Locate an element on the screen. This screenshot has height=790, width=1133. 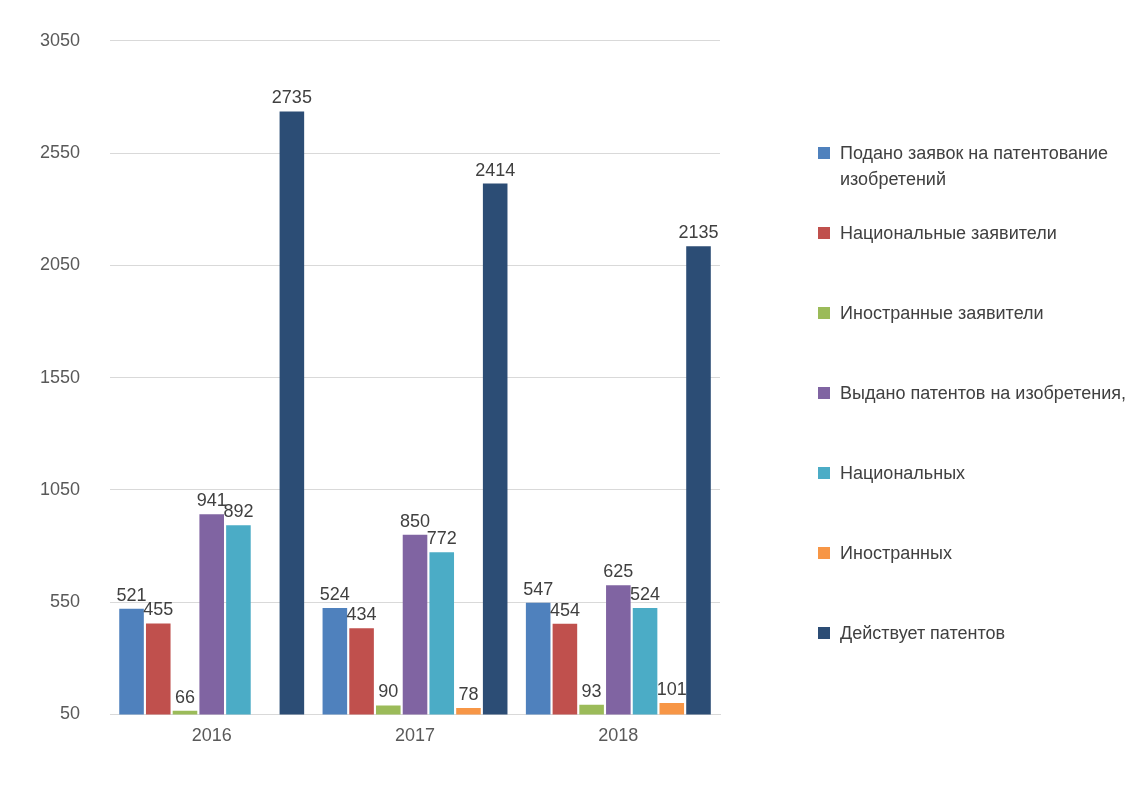
data-label: 101 is located at coordinates (671, 688).